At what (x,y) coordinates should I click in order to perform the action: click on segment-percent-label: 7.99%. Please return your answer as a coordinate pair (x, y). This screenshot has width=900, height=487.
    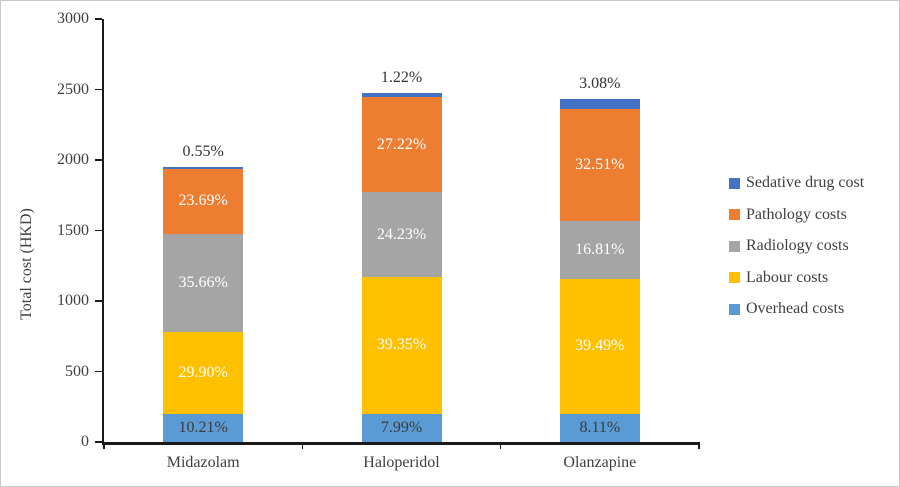
    Looking at the image, I should click on (401, 428).